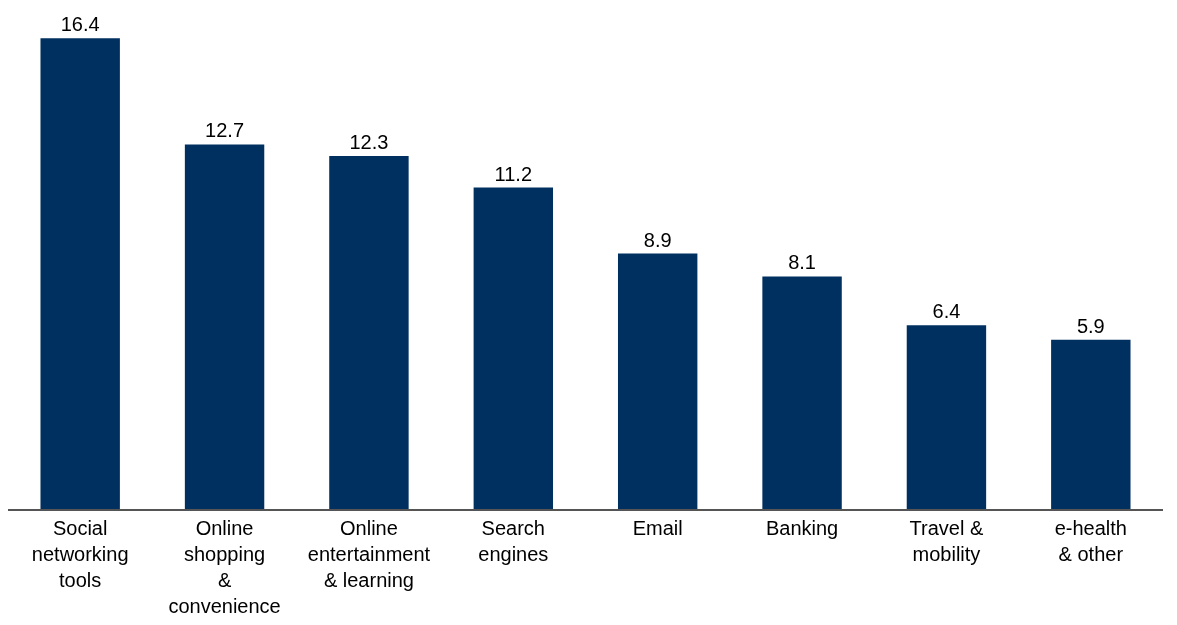  I want to click on data-label: 6.4, so click(946, 311).